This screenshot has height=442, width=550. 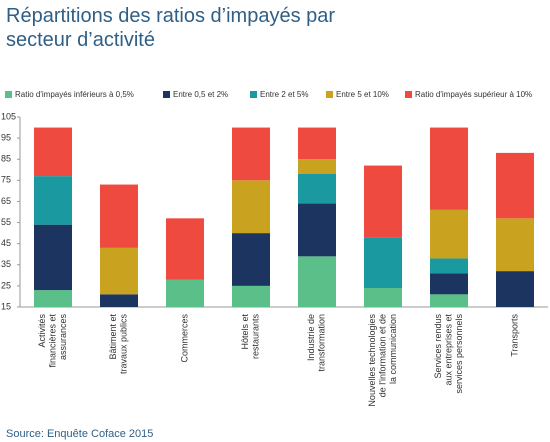 What do you see at coordinates (6, 180) in the screenshot?
I see `y-tick-label: 75` at bounding box center [6, 180].